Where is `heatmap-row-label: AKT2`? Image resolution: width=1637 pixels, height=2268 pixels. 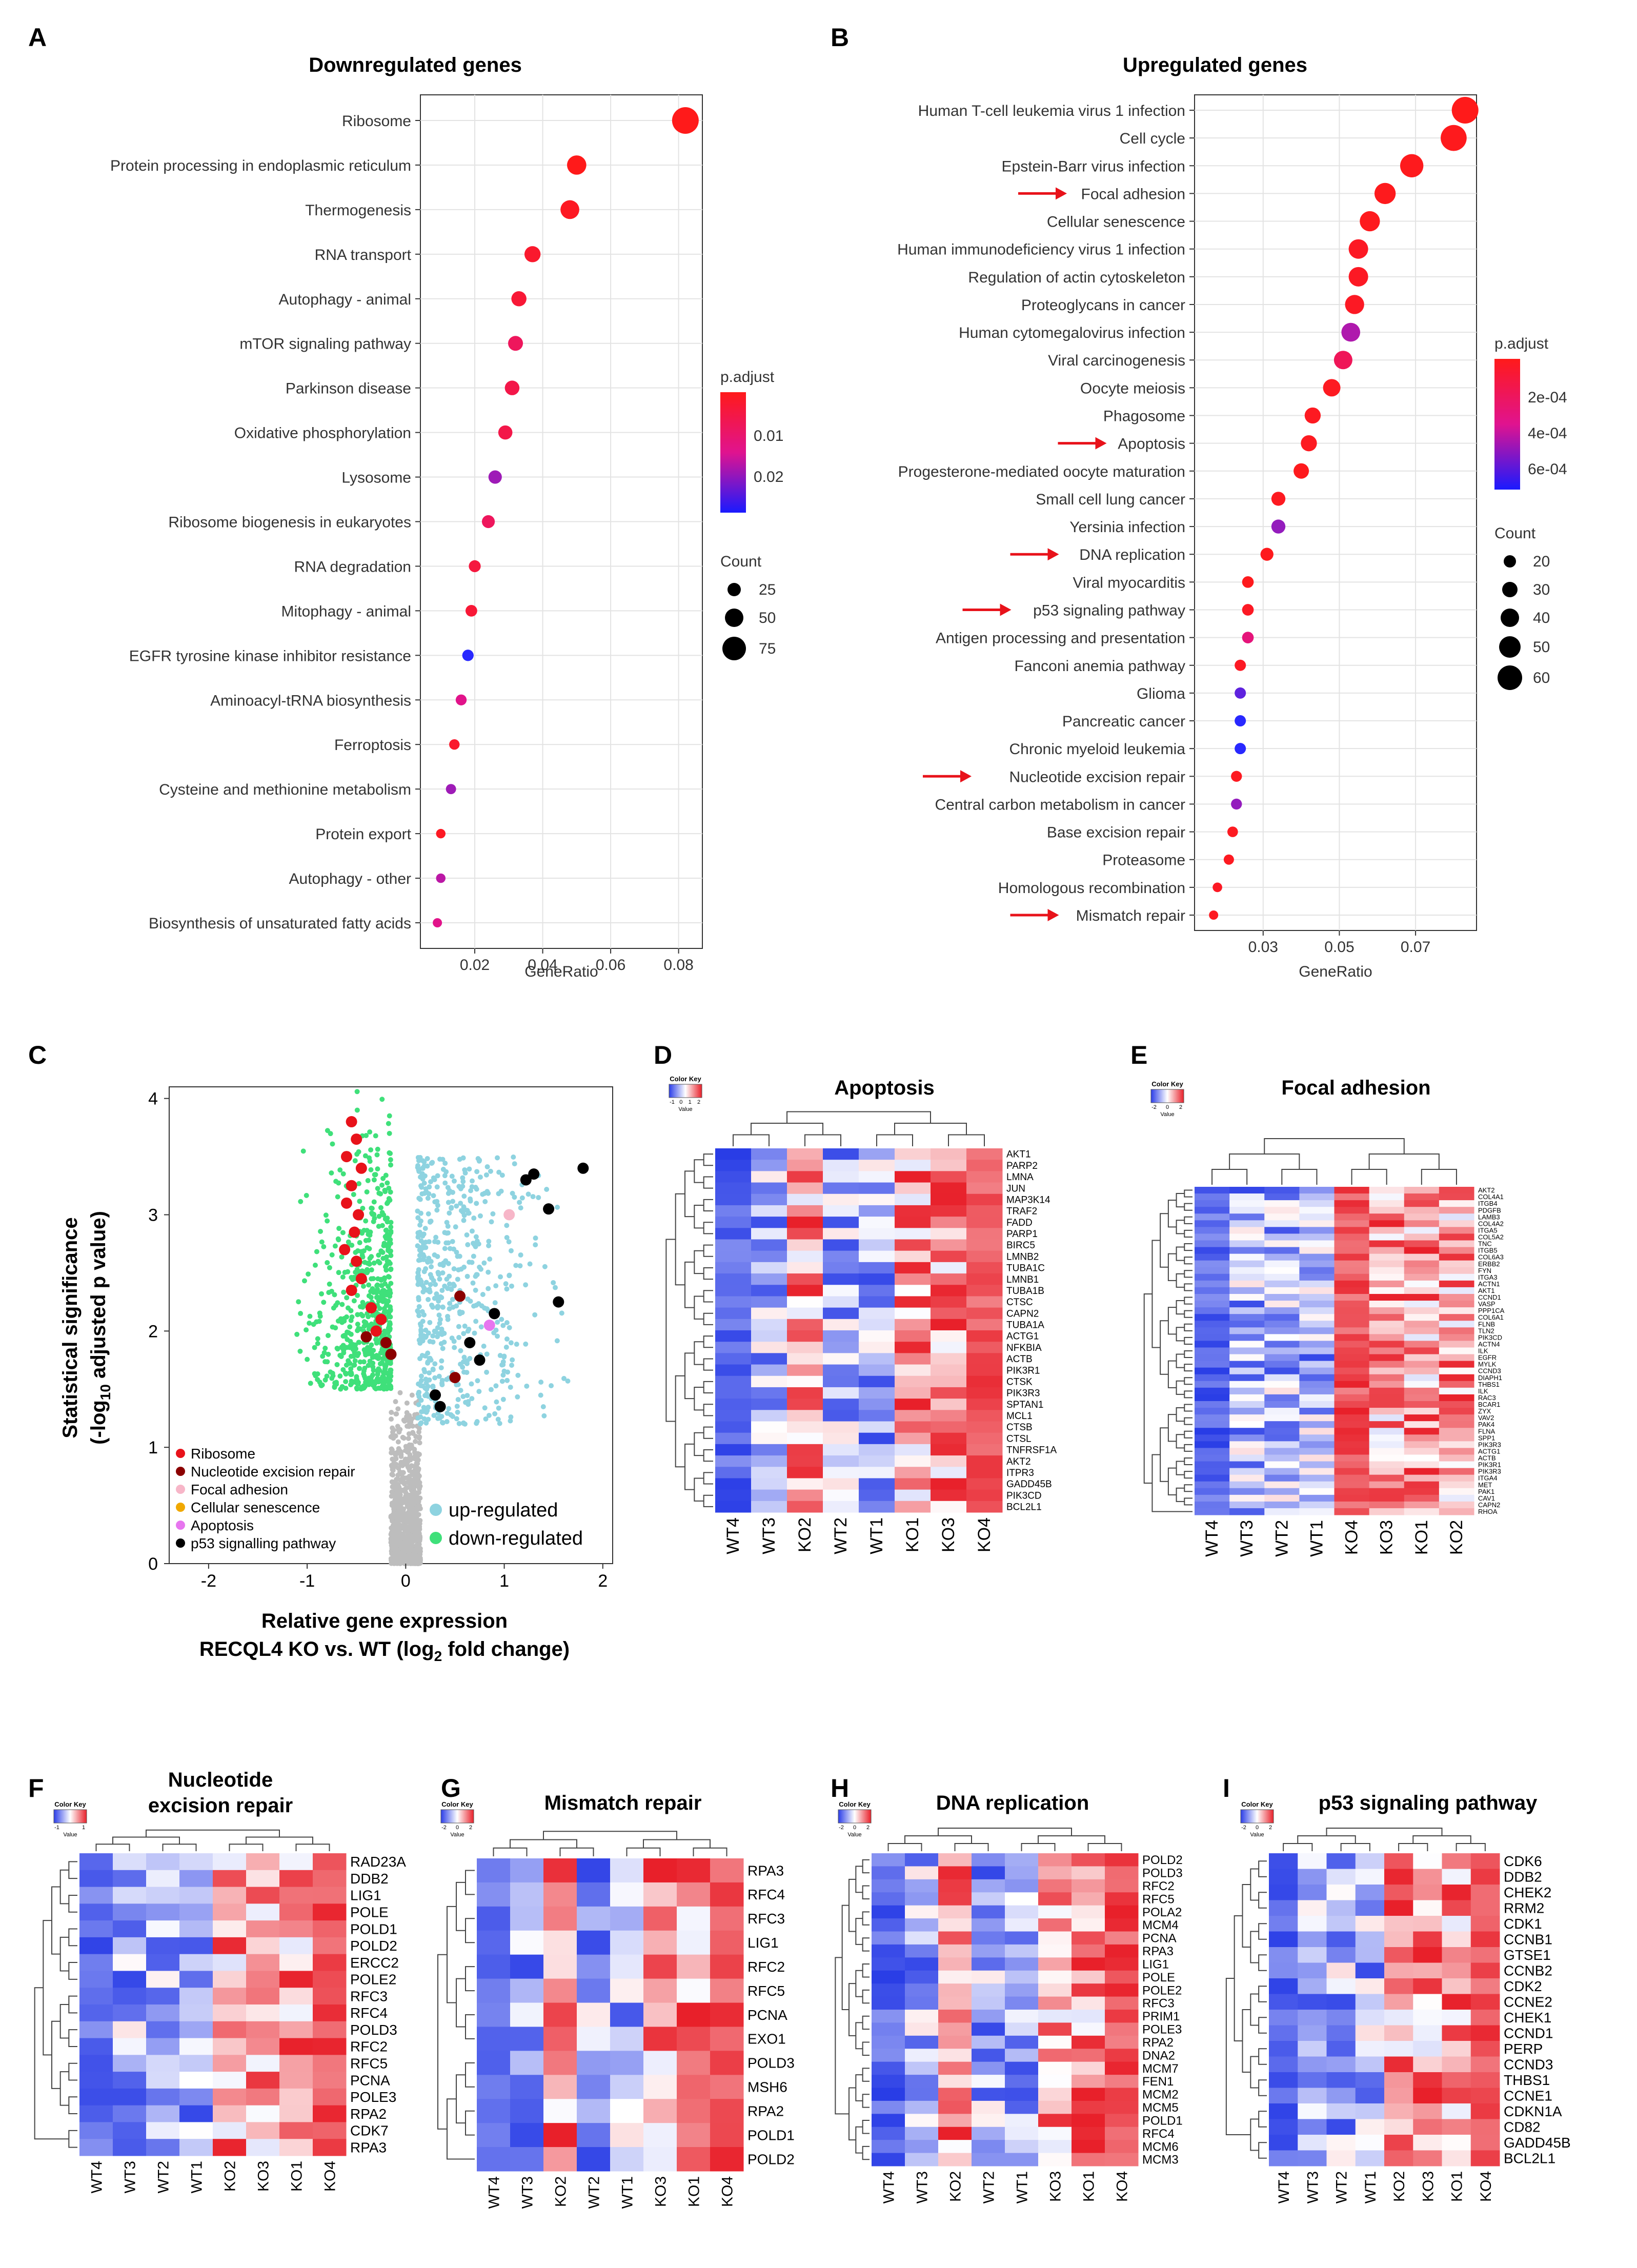 heatmap-row-label: AKT2 is located at coordinates (1018, 1461).